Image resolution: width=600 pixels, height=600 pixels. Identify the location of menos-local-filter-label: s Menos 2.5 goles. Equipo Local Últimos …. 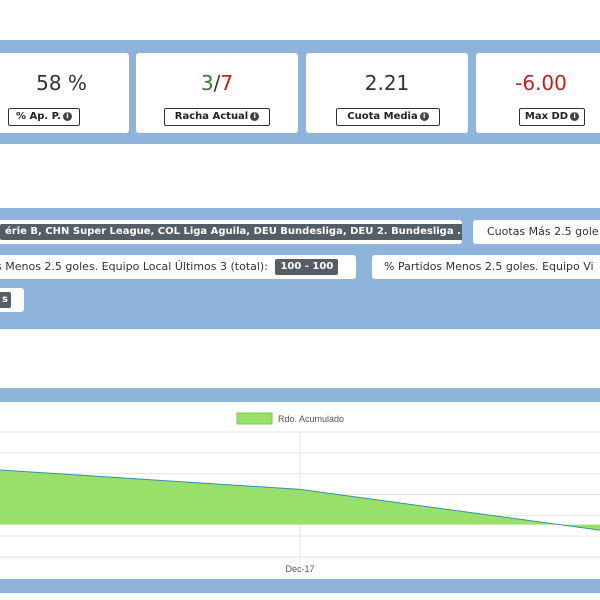
(134, 266).